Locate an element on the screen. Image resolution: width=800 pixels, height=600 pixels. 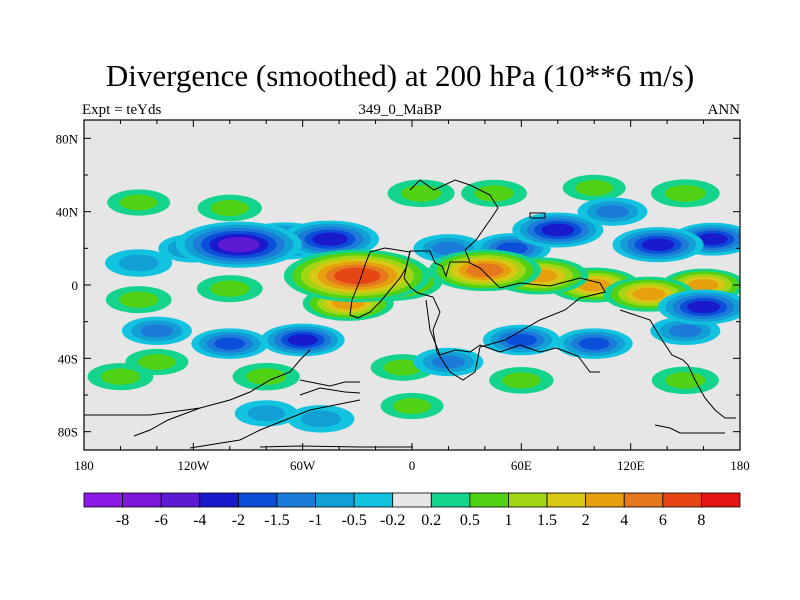
south-america-outline is located at coordinates (512, 336).